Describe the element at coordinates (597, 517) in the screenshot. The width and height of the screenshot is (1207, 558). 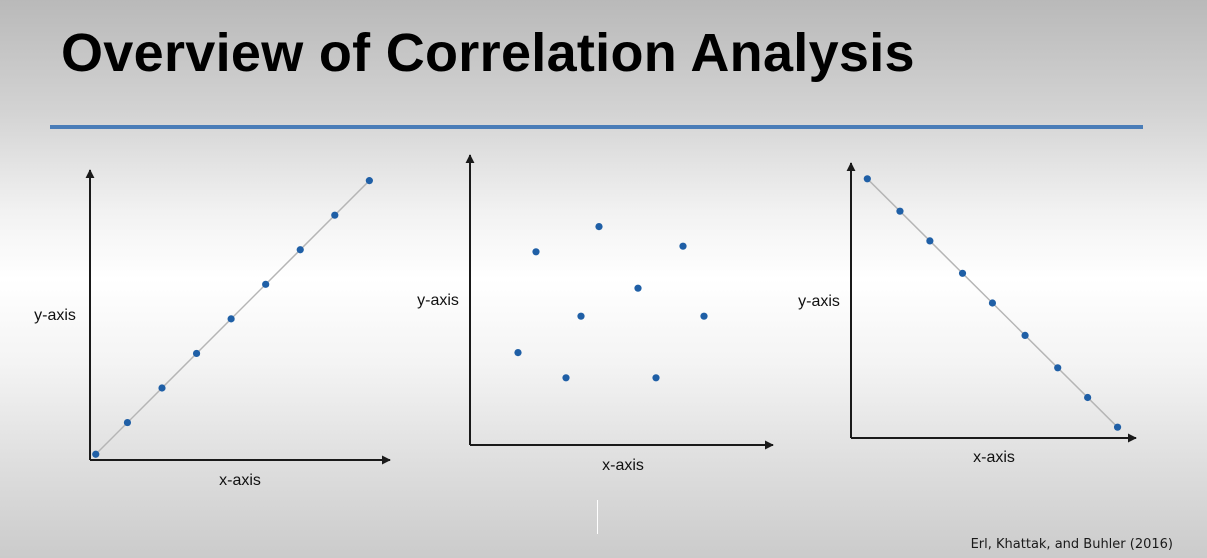
I see `text-cursor` at that location.